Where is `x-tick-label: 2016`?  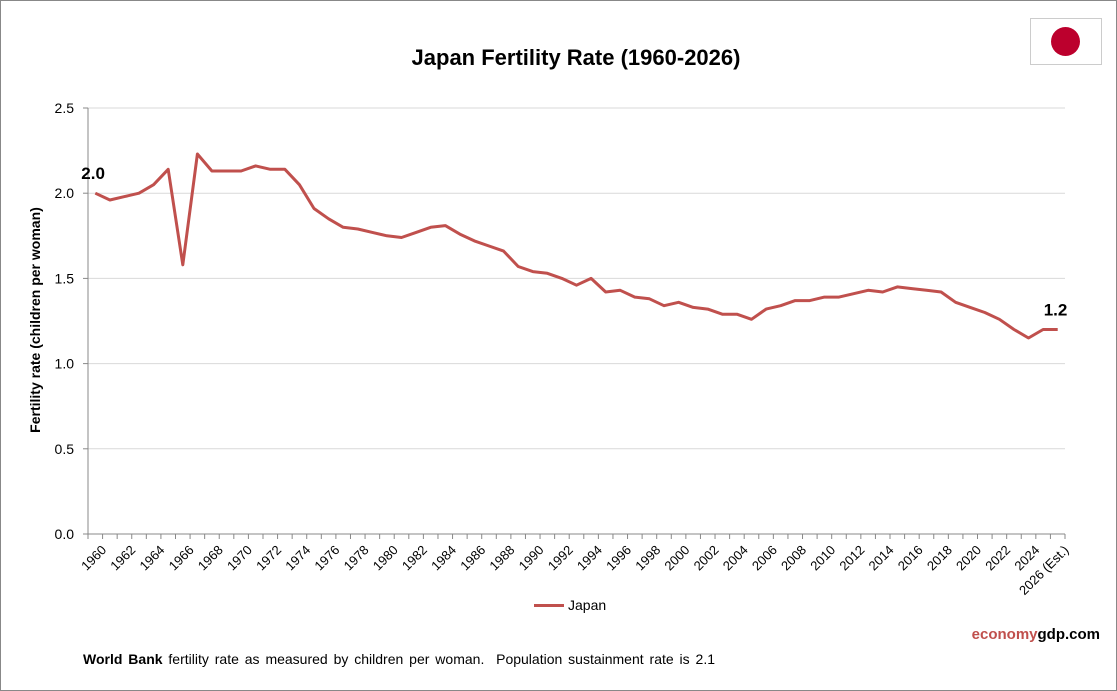 x-tick-label: 2016 is located at coordinates (910, 557).